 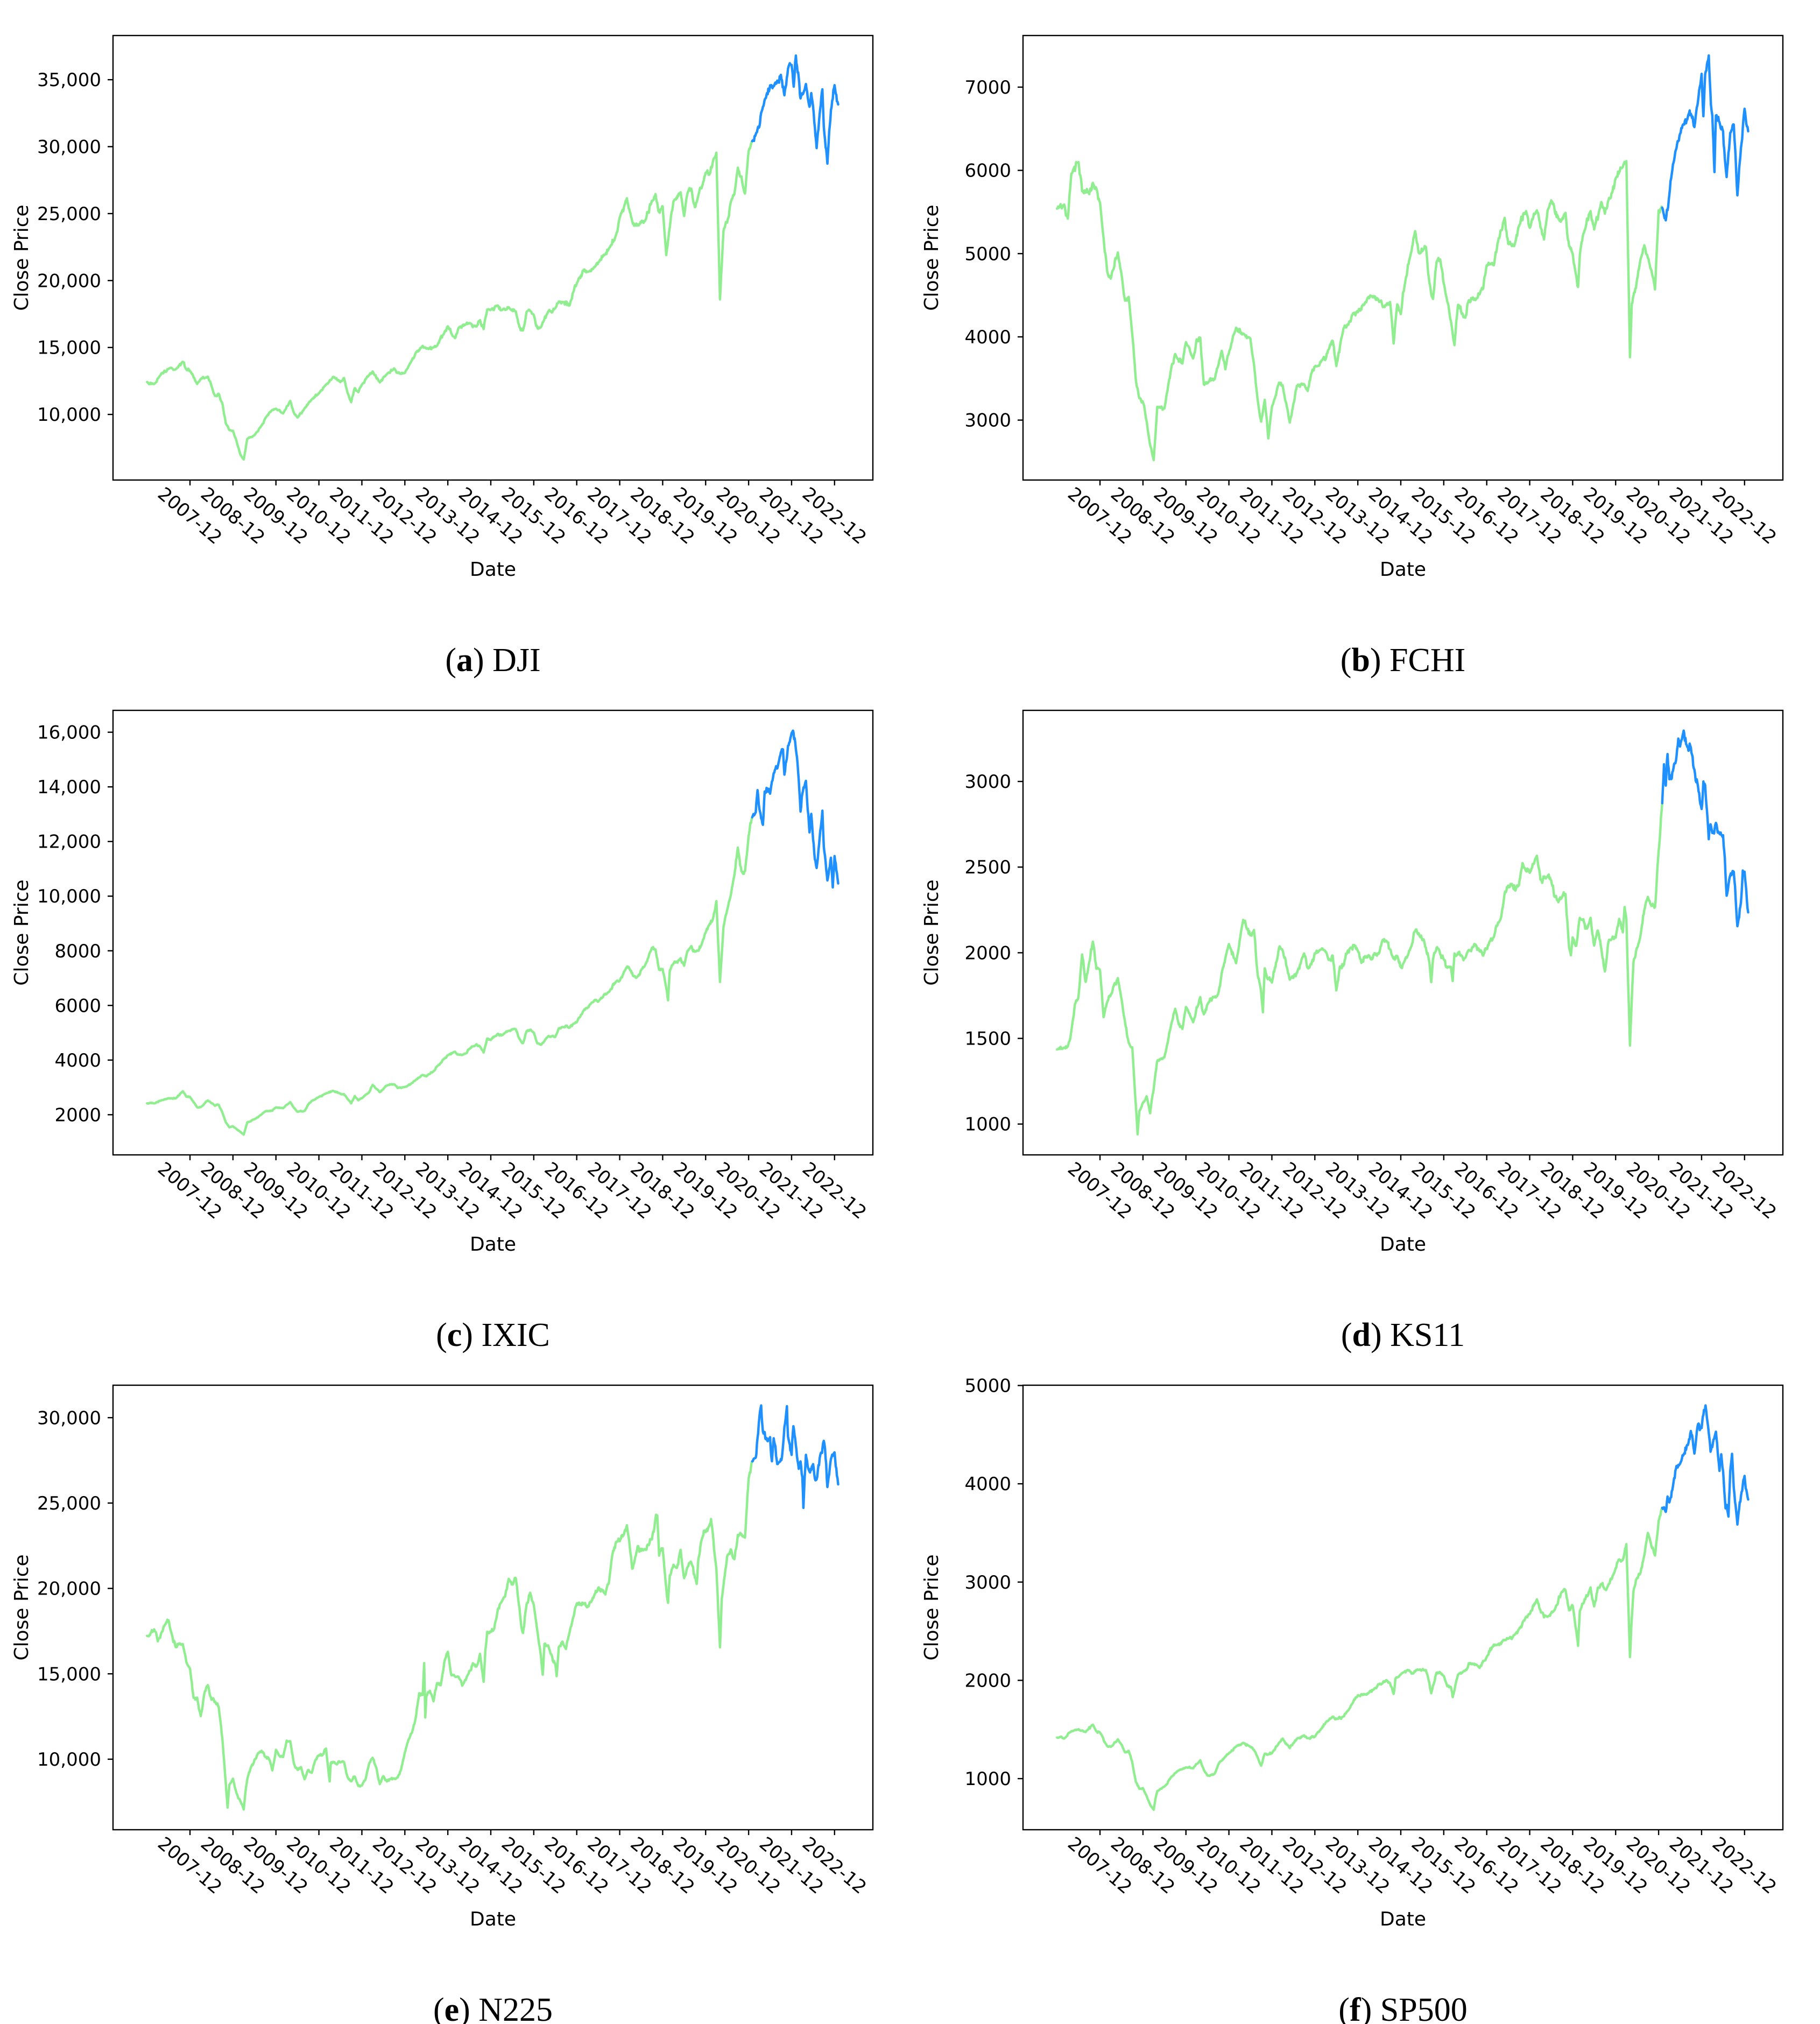 What do you see at coordinates (795, 809) in the screenshot?
I see `series-line-blue-c` at bounding box center [795, 809].